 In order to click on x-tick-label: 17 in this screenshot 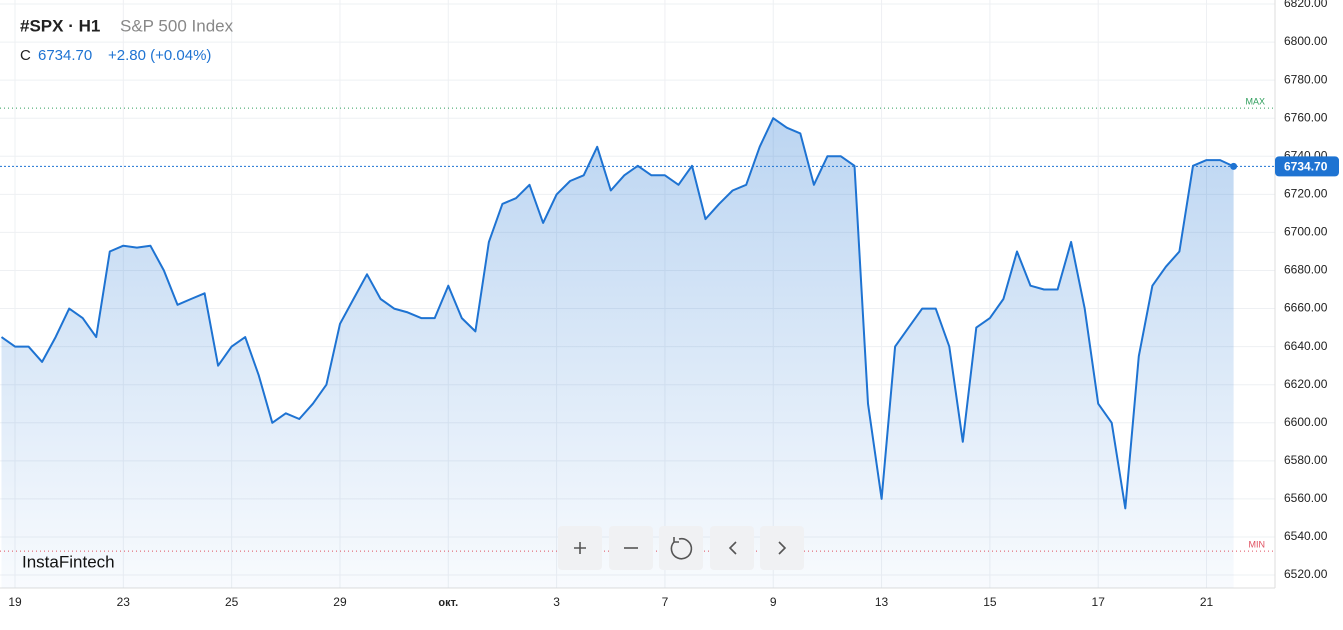, I will do `click(1099, 602)`.